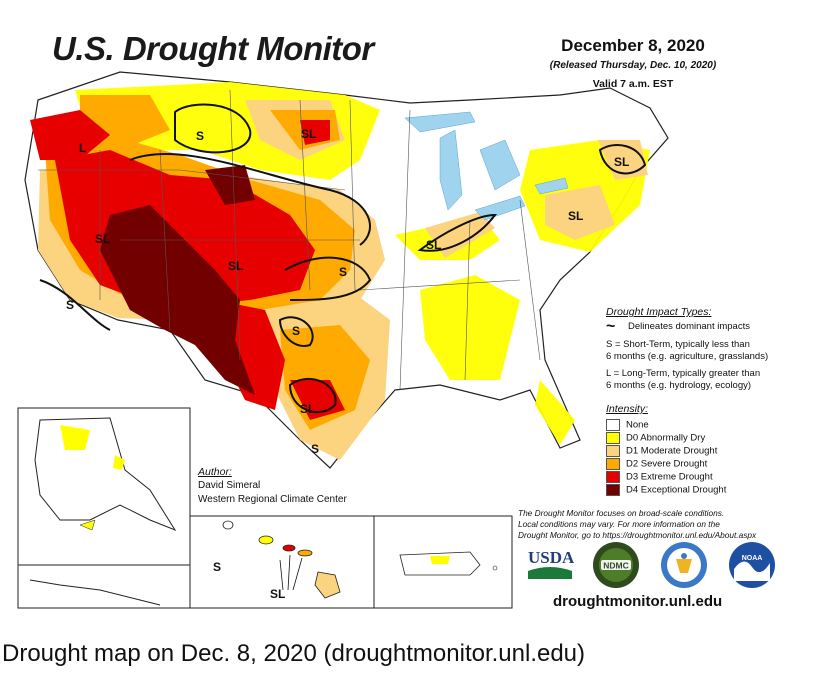 The width and height of the screenshot is (820, 692). I want to click on alaska-inset, so click(104, 508).